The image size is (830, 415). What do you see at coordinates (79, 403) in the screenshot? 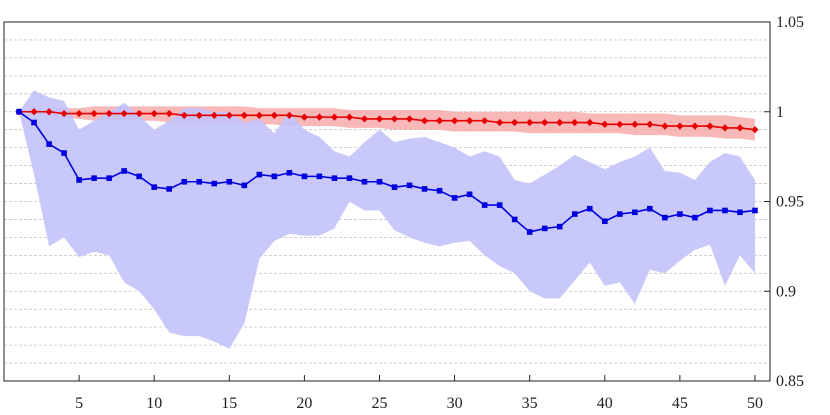
I see `x-tick-label: 5` at bounding box center [79, 403].